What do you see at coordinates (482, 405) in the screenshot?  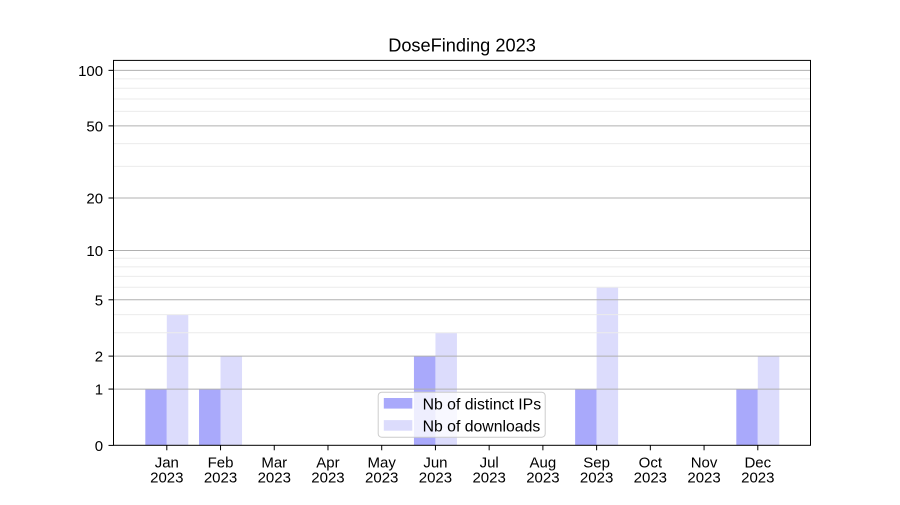 I see `svg-text: Nb of distinct IPs` at bounding box center [482, 405].